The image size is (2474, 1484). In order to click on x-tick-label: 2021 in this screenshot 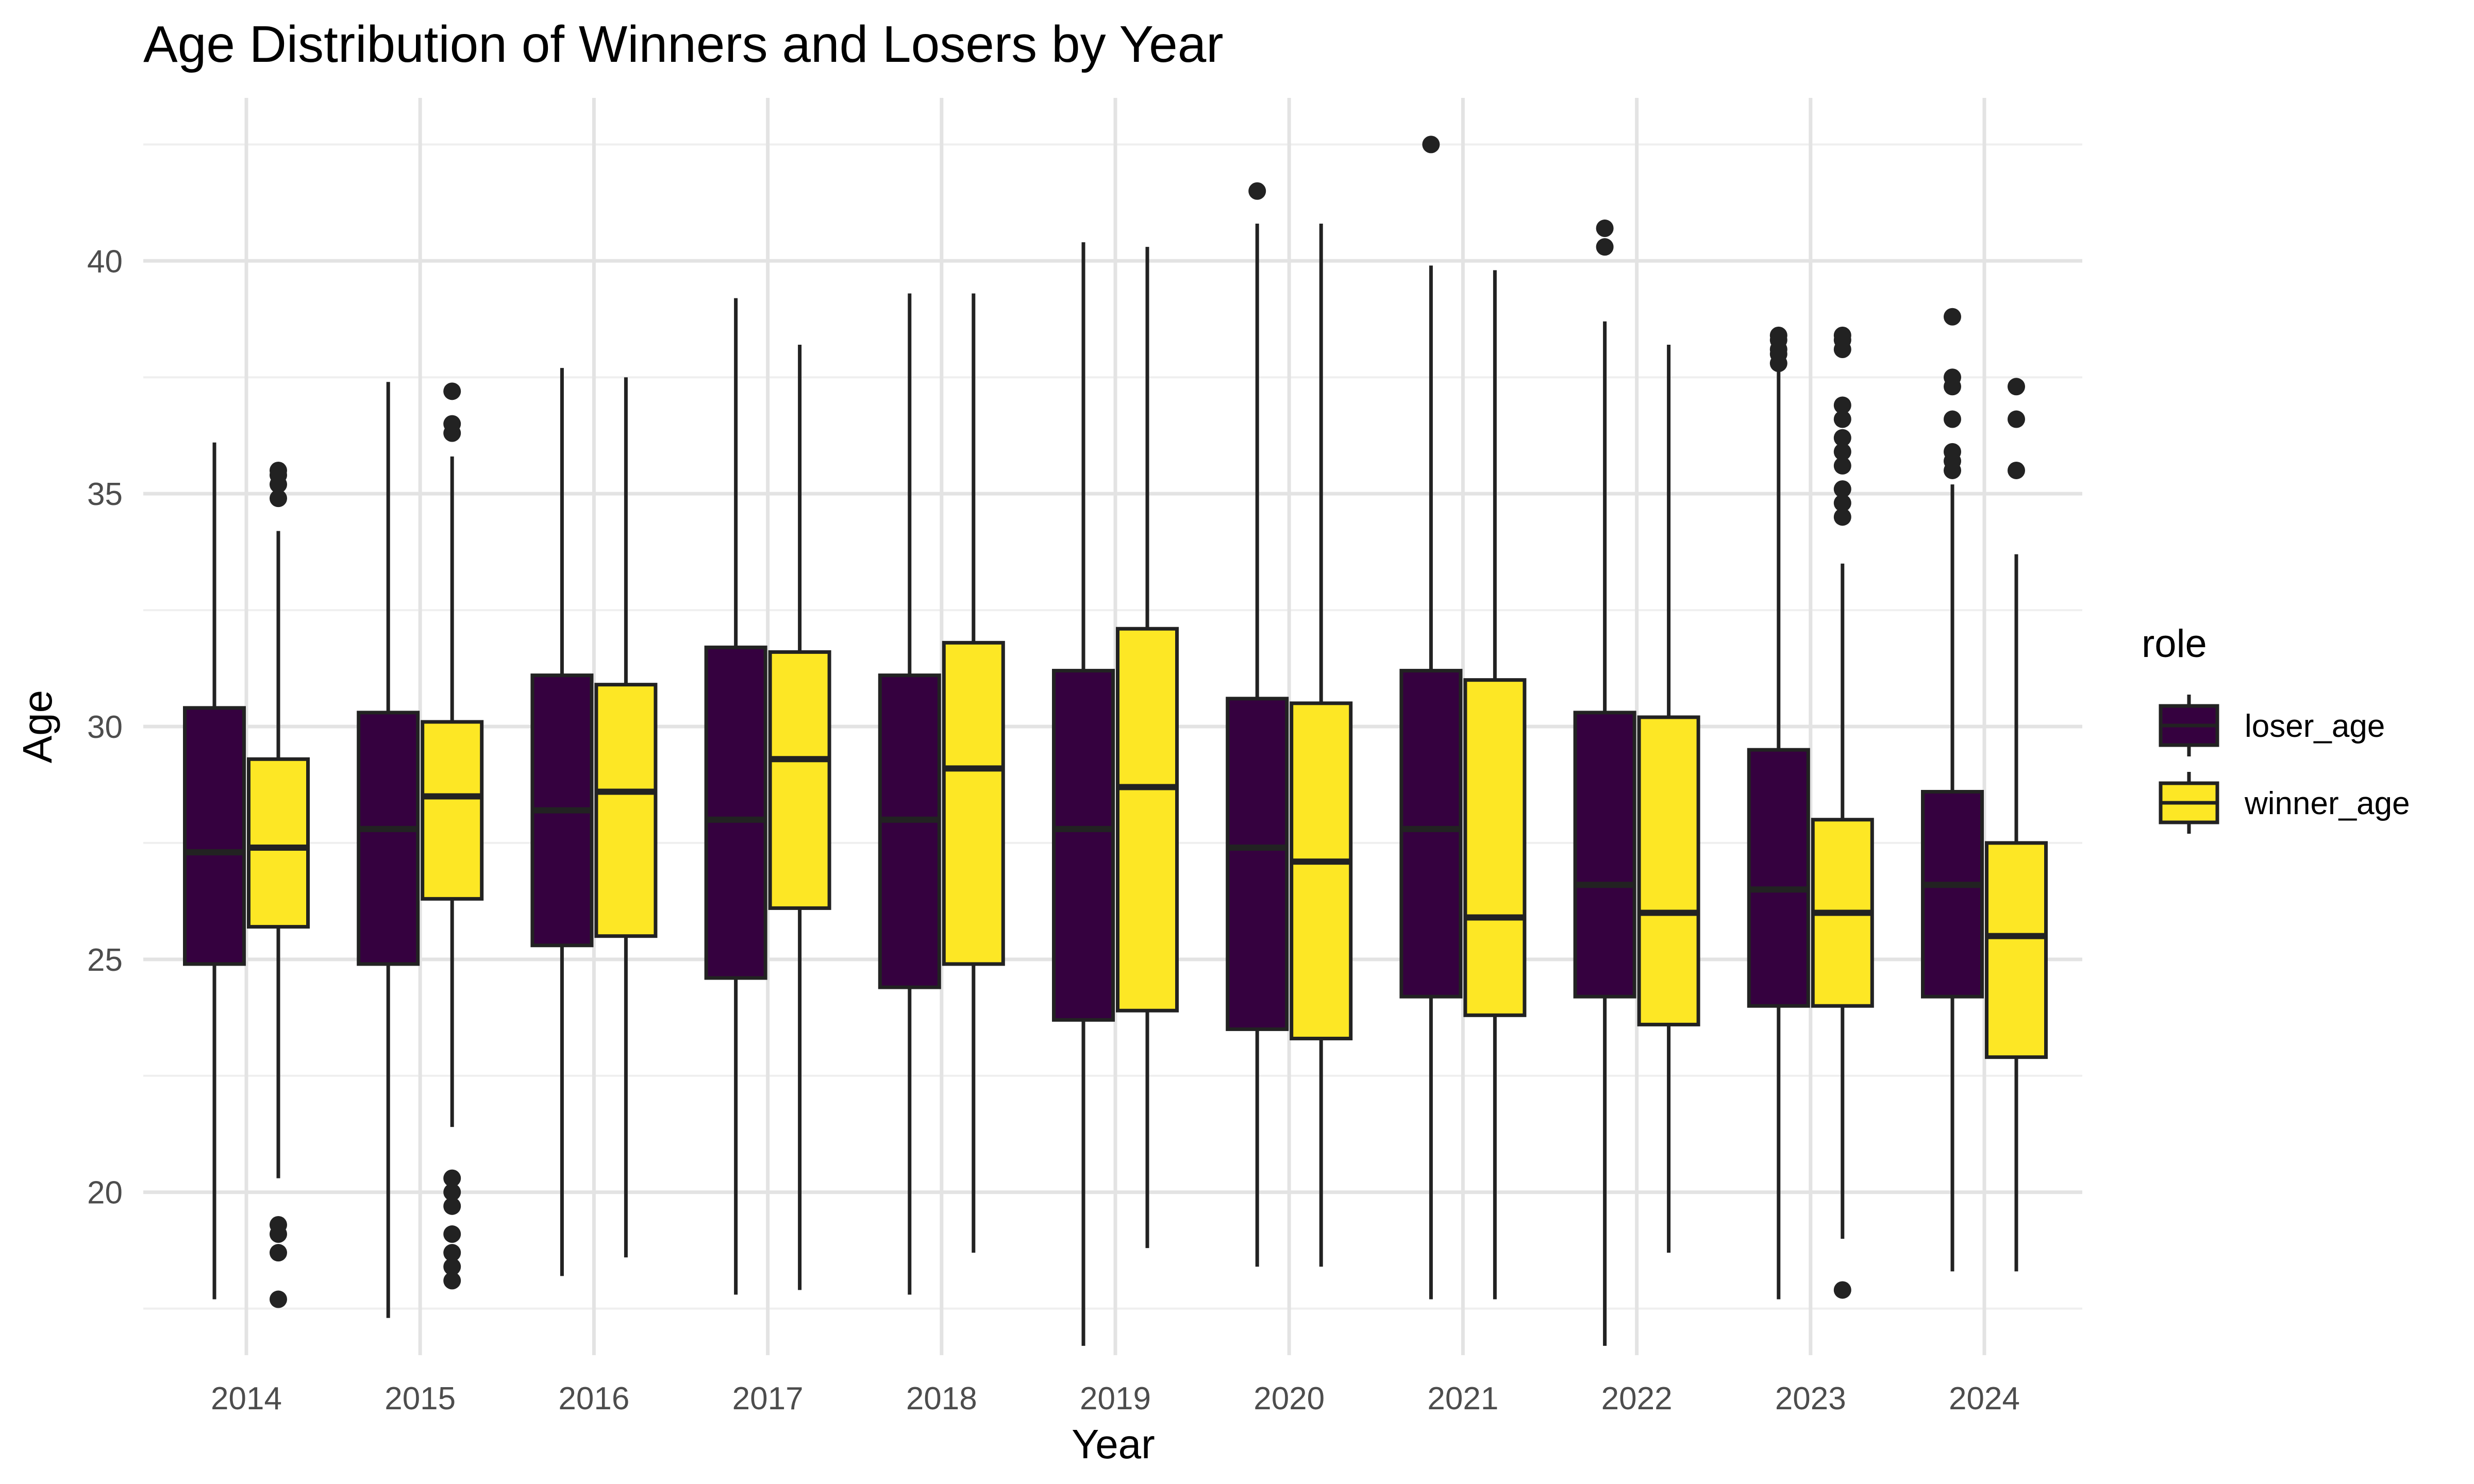, I will do `click(1462, 1398)`.